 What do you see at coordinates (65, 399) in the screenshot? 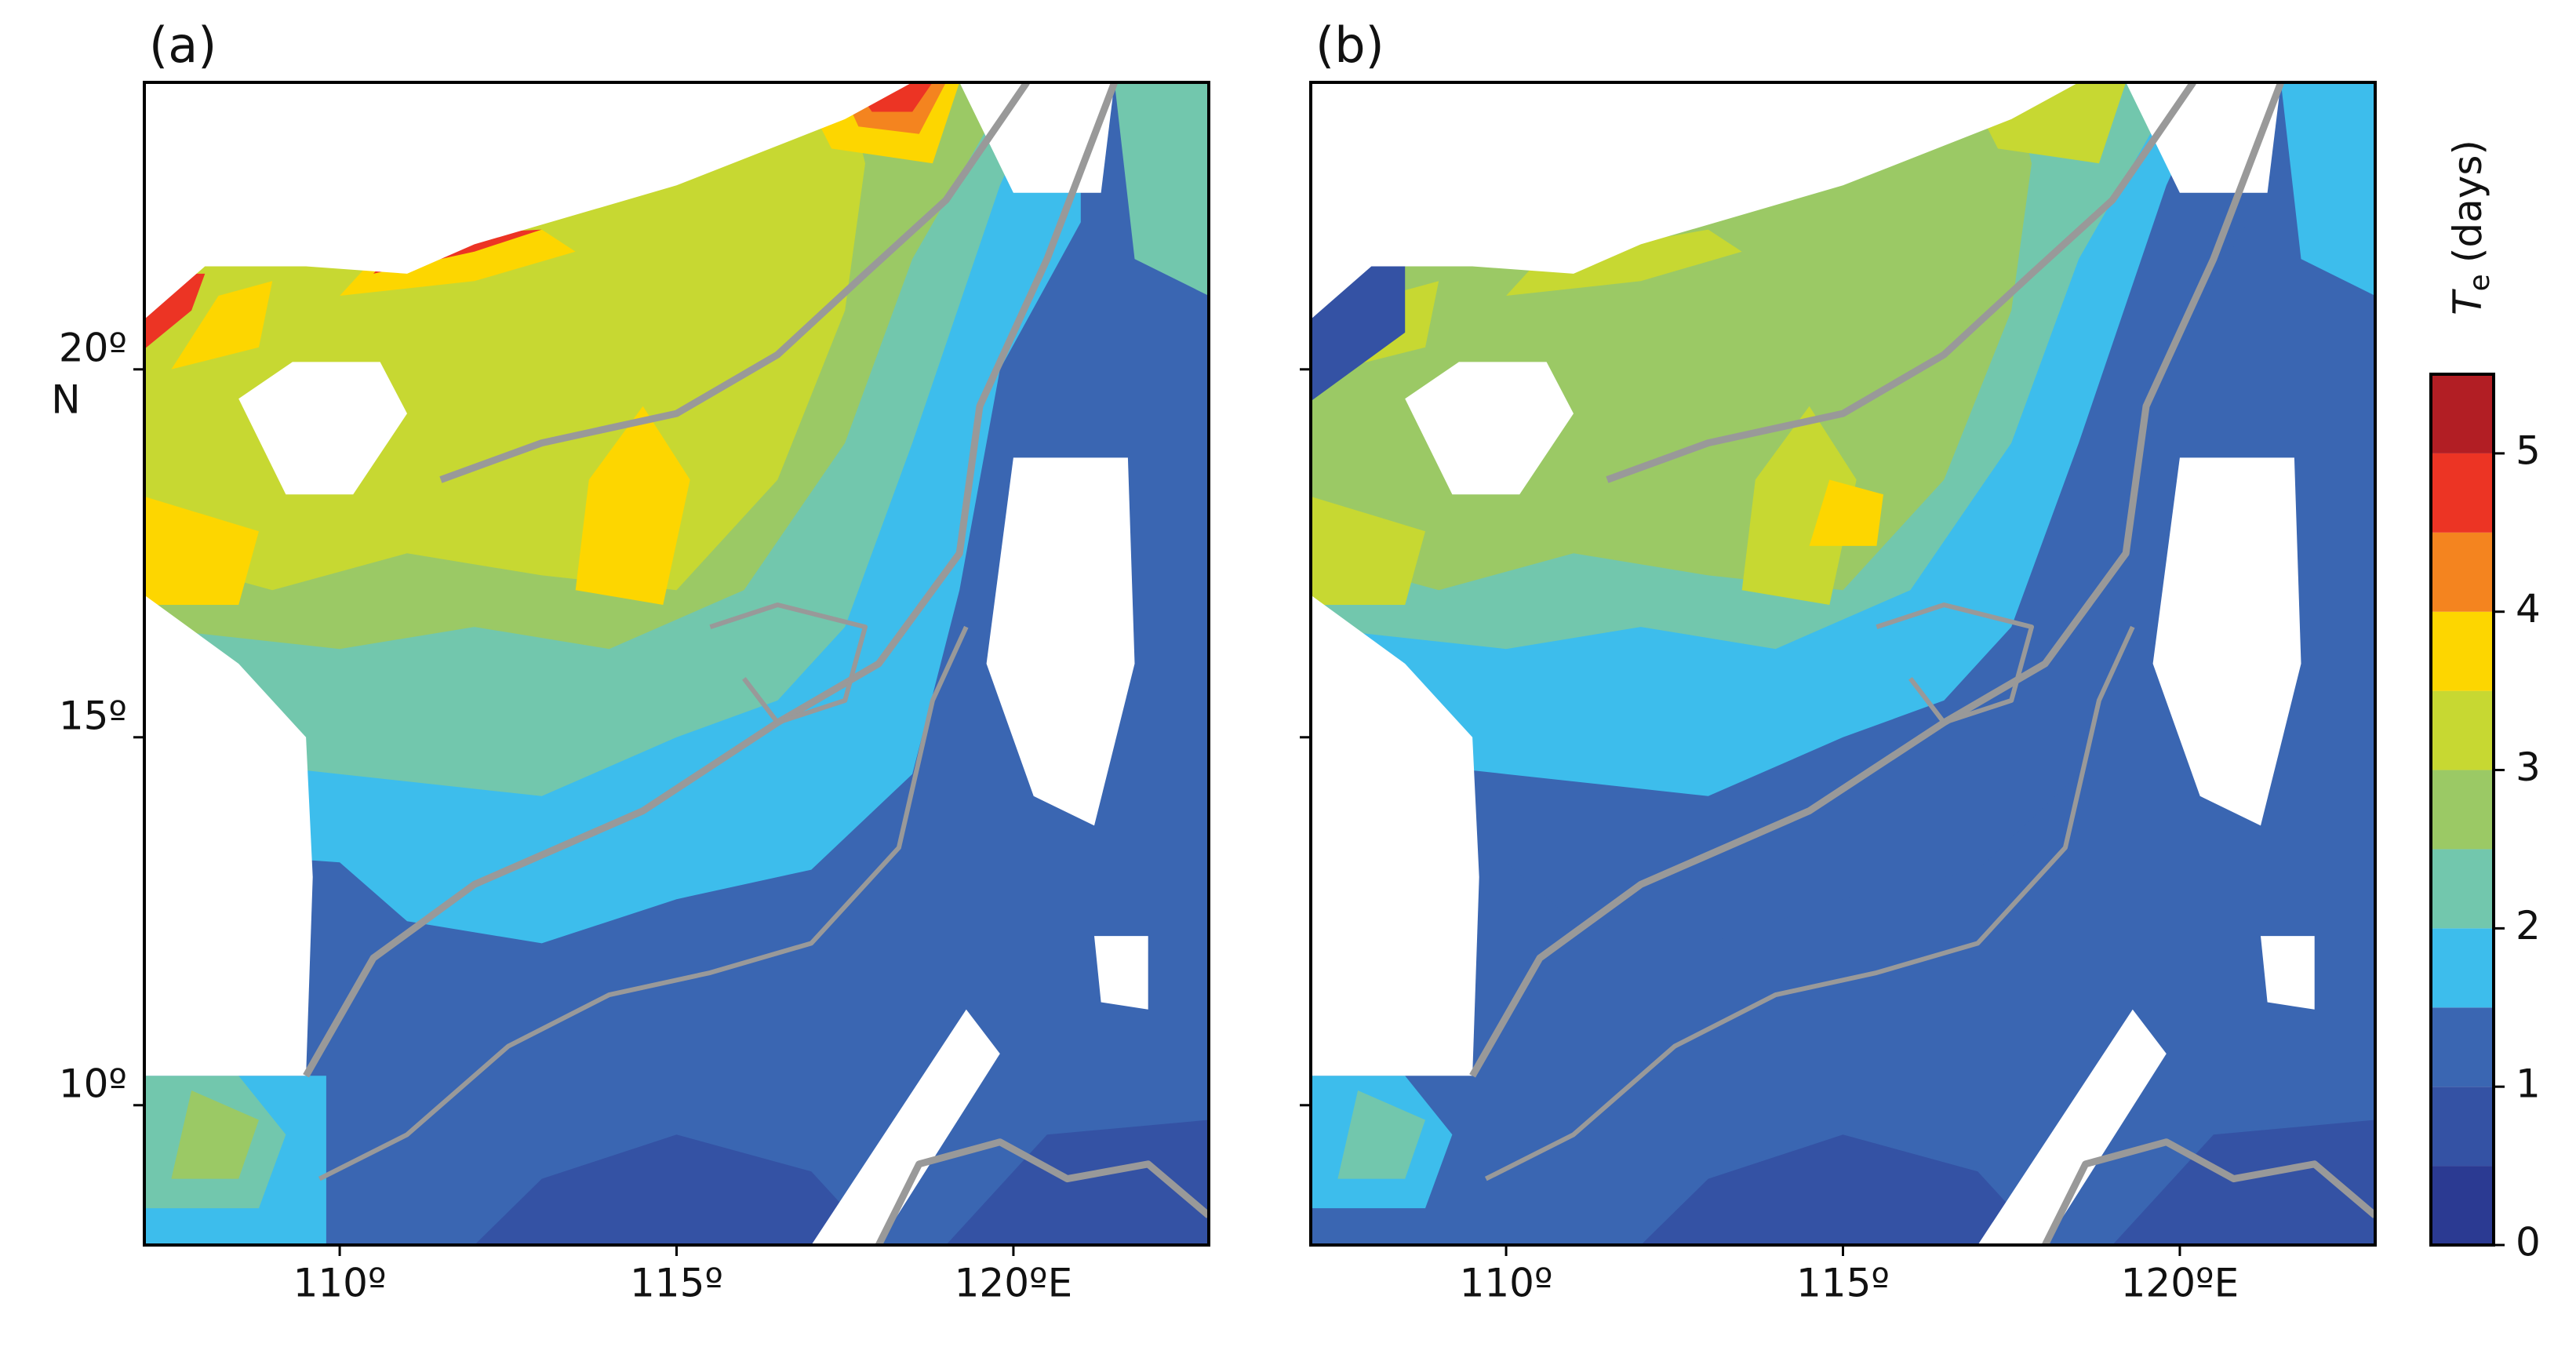
I see `y-hemisphere-label: N` at bounding box center [65, 399].